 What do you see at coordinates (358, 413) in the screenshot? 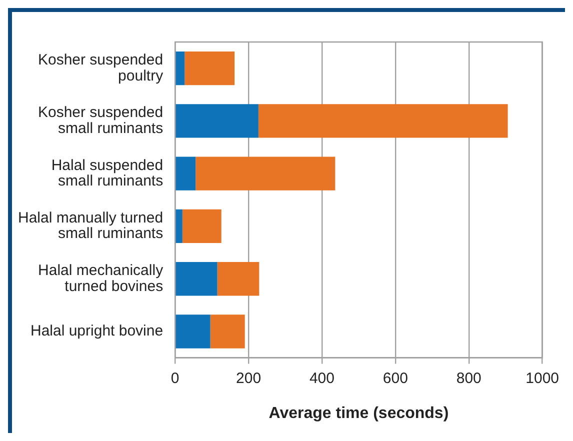
I see `x-axis-title: Average time (seconds)` at bounding box center [358, 413].